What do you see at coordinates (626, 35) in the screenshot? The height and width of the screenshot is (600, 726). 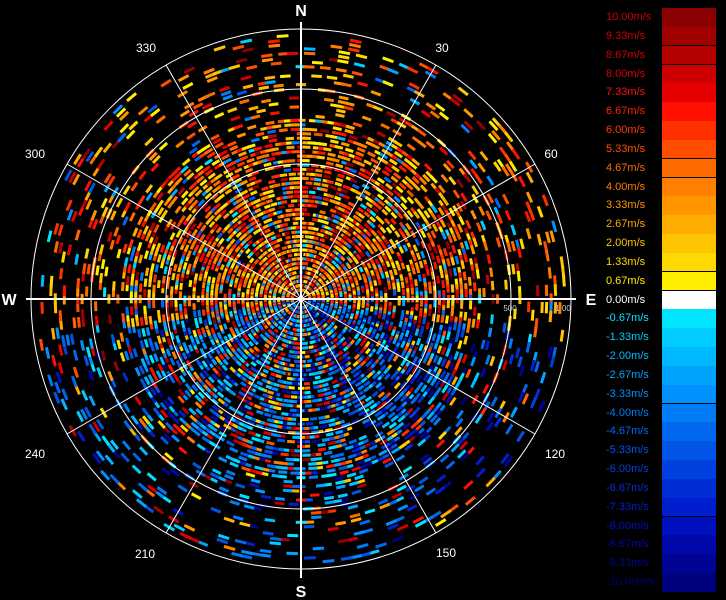 I see `legend-label: 9.33m/s` at bounding box center [626, 35].